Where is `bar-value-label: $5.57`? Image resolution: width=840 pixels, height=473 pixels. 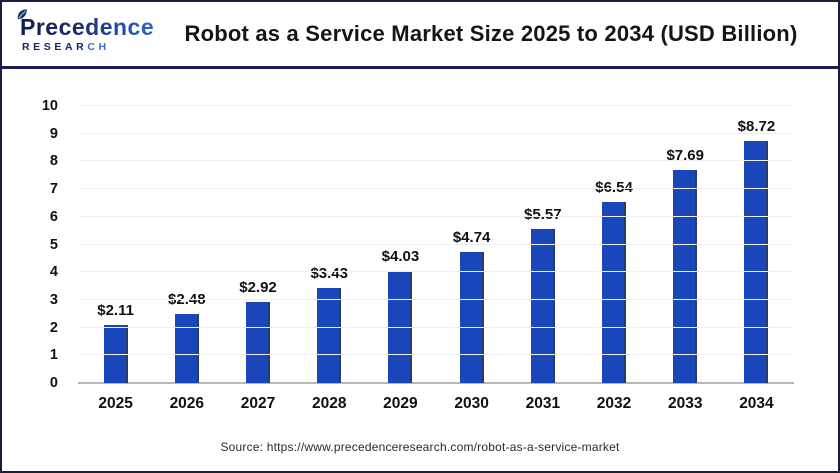 bar-value-label: $5.57 is located at coordinates (543, 214).